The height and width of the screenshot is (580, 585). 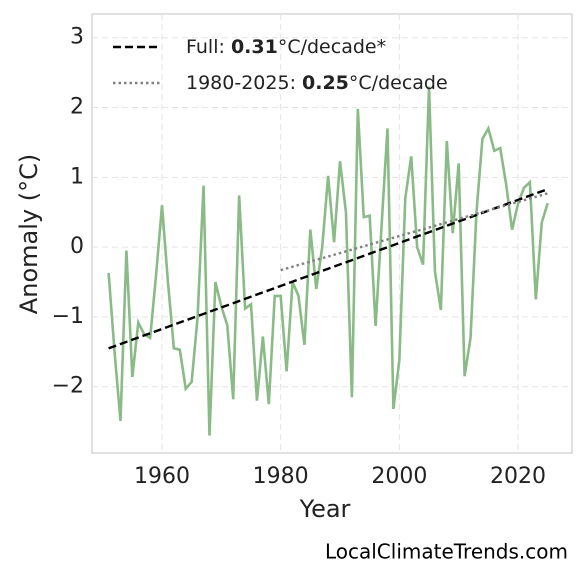 What do you see at coordinates (281, 476) in the screenshot?
I see `x-tick-label: 1980` at bounding box center [281, 476].